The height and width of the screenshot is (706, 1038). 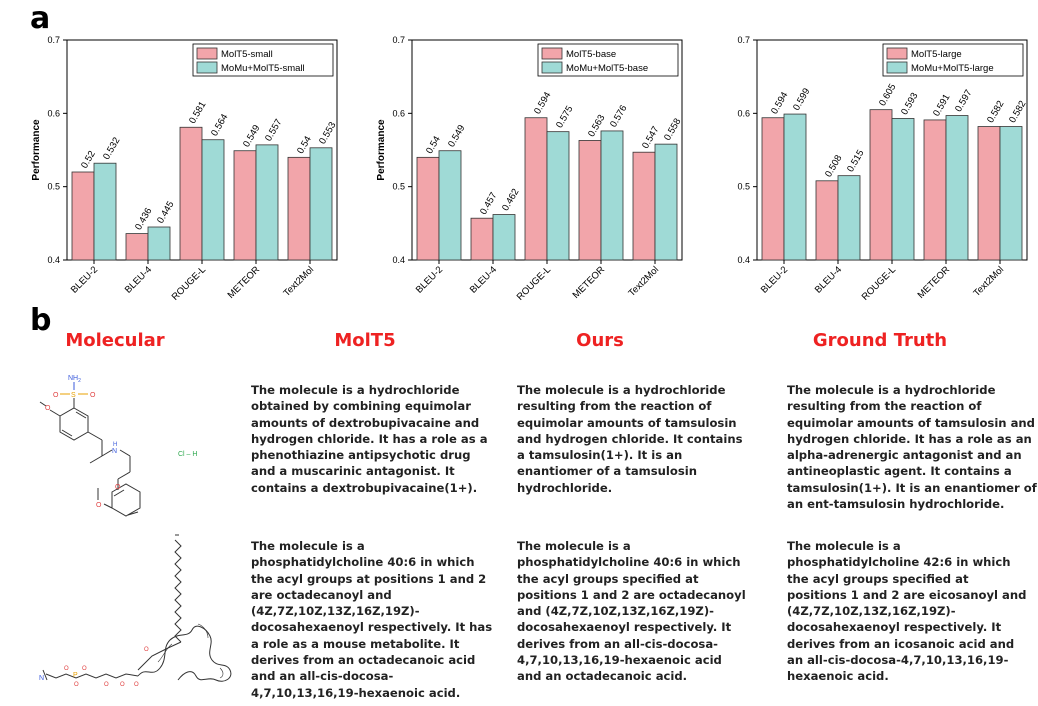 What do you see at coordinates (600, 340) in the screenshot?
I see `header-ours: Ours` at bounding box center [600, 340].